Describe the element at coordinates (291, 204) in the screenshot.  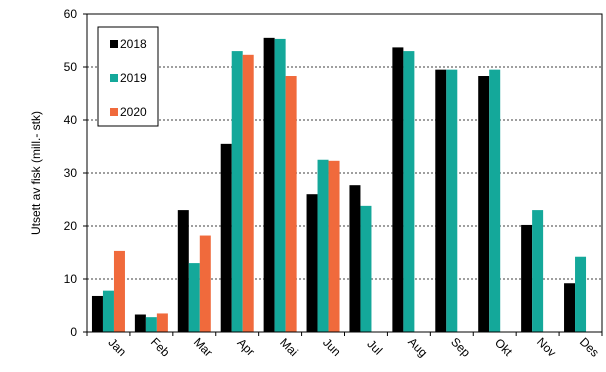
I see `bar-2020-mai` at that location.